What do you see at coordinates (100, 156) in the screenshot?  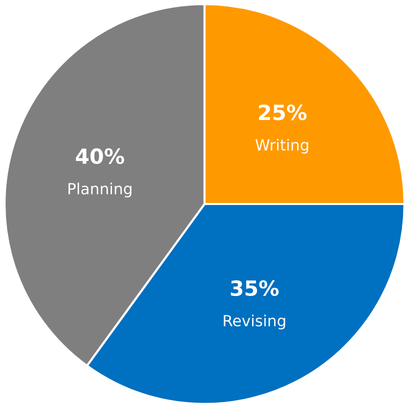 I see `data-label: 40%` at bounding box center [100, 156].